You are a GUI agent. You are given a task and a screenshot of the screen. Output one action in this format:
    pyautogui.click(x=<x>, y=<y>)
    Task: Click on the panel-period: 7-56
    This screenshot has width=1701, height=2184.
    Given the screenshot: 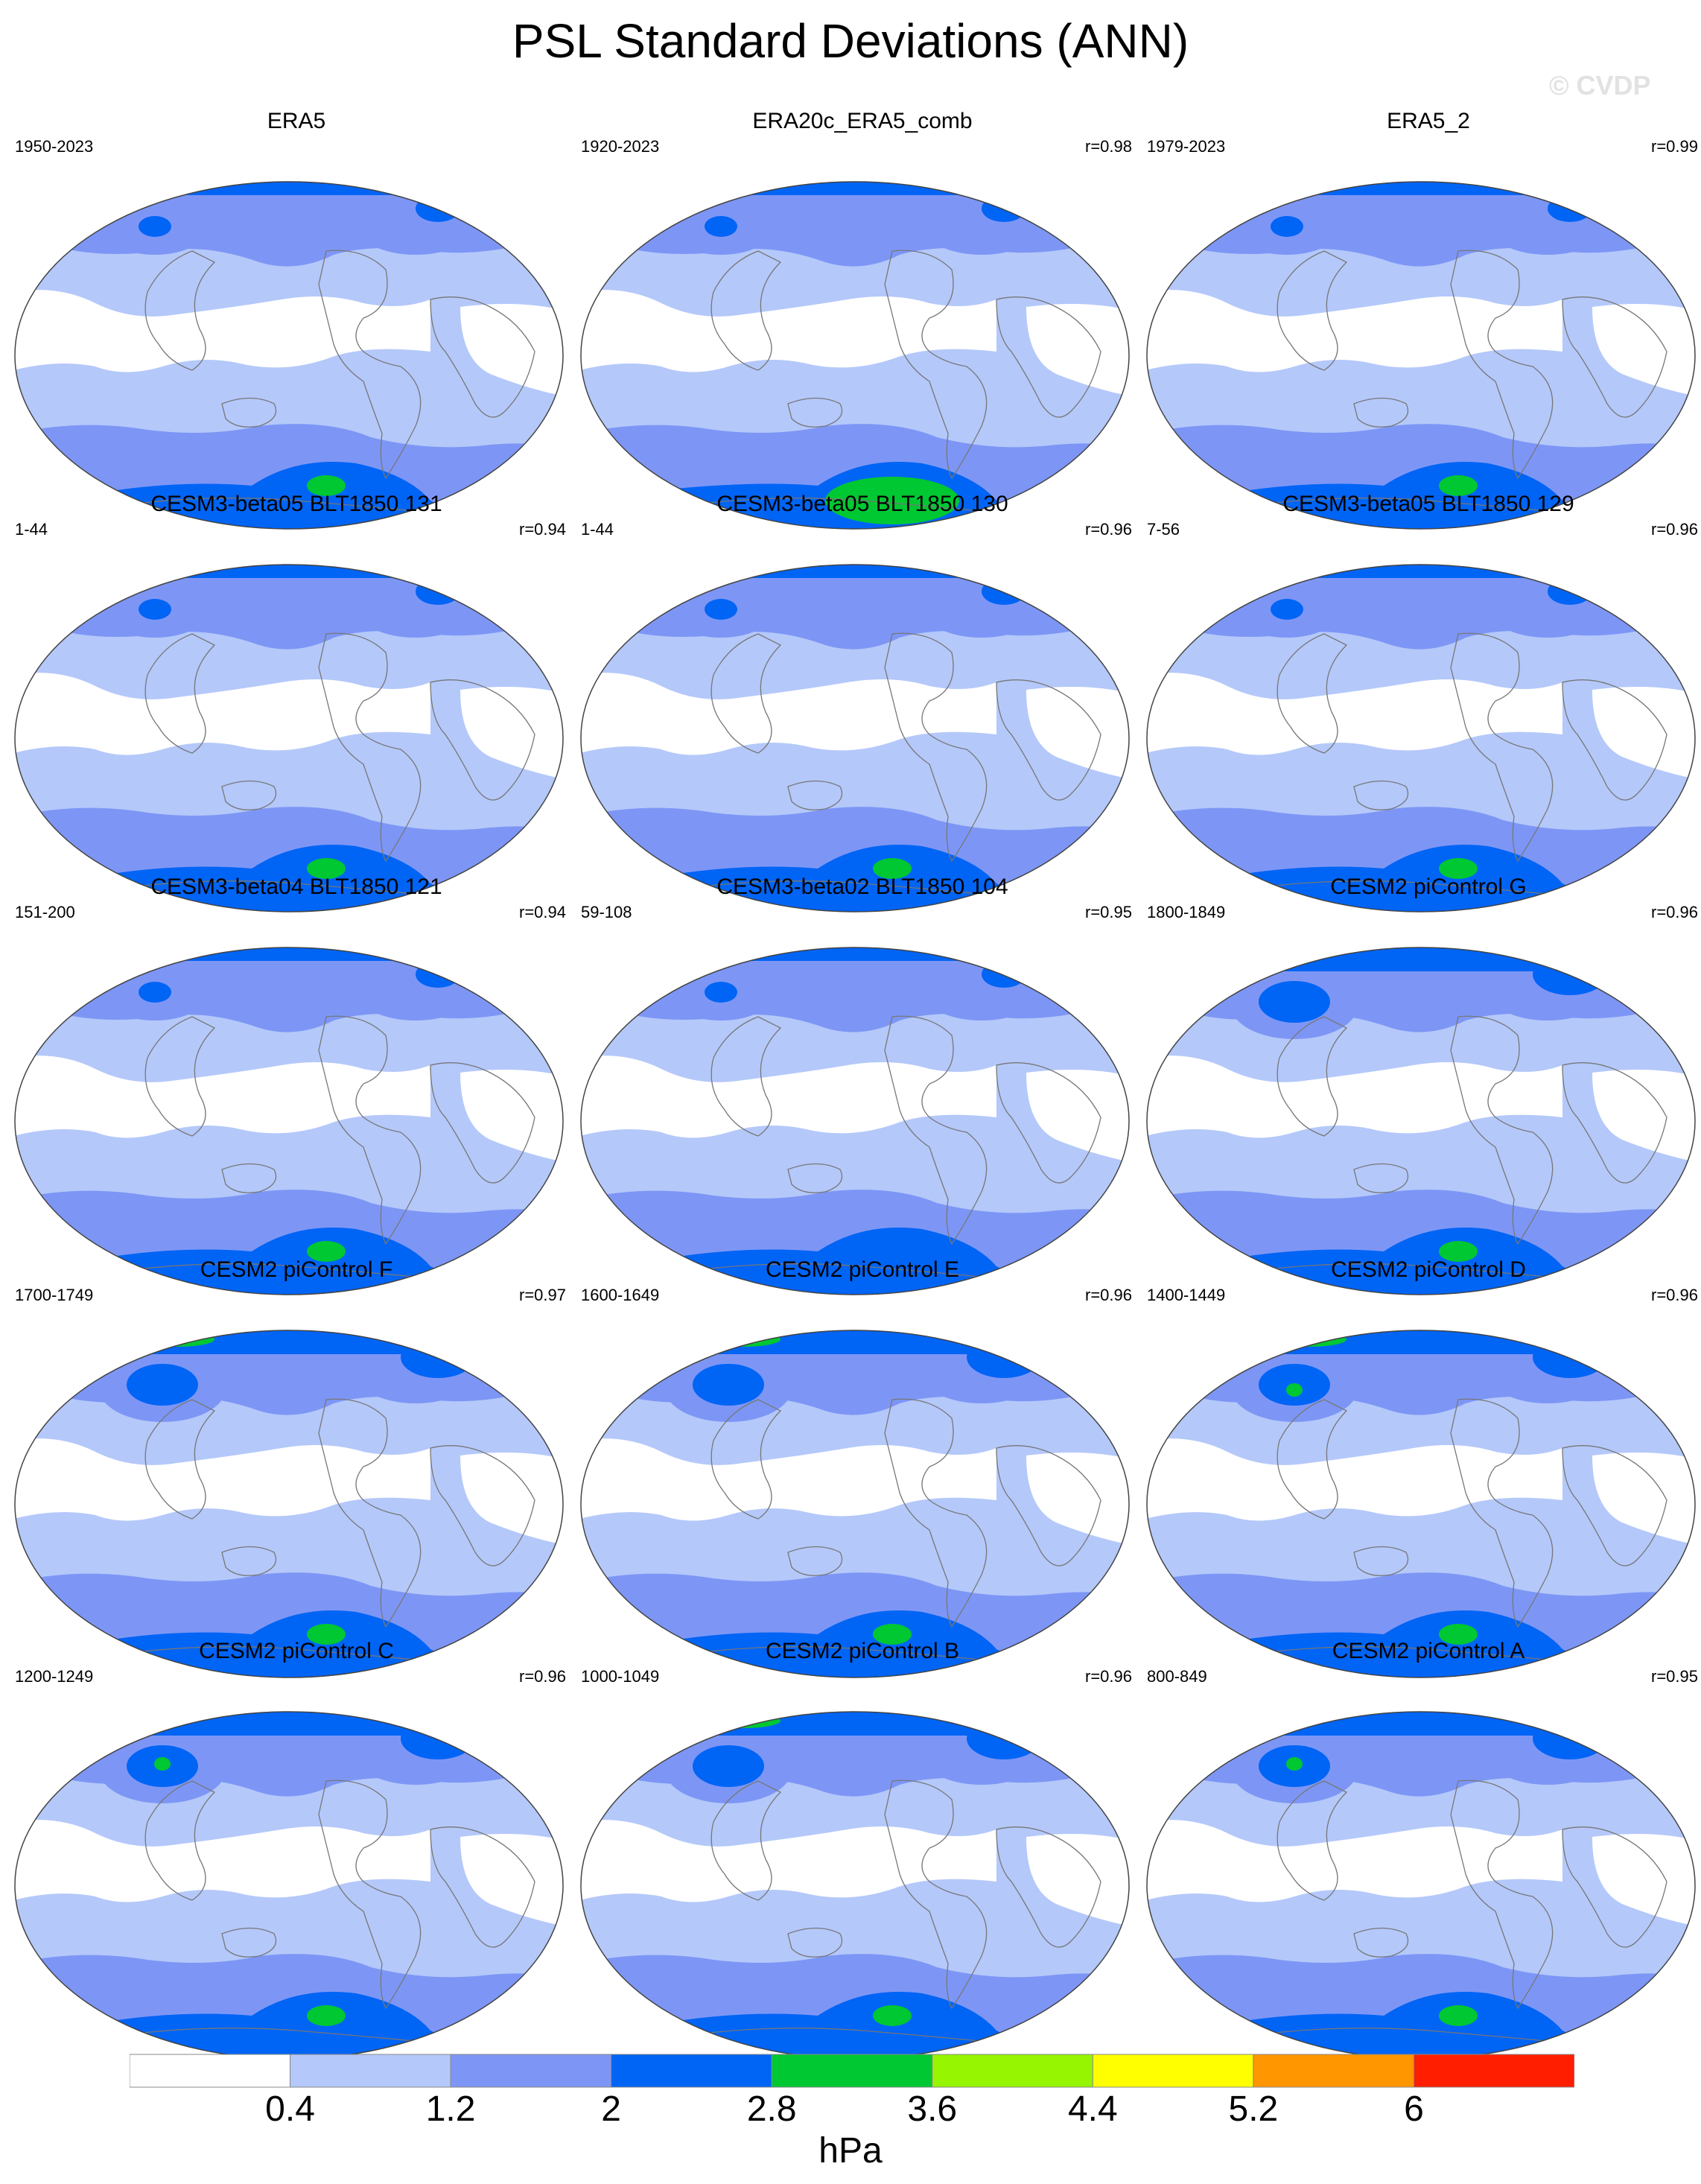 What is the action you would take?
    pyautogui.click(x=1163, y=529)
    